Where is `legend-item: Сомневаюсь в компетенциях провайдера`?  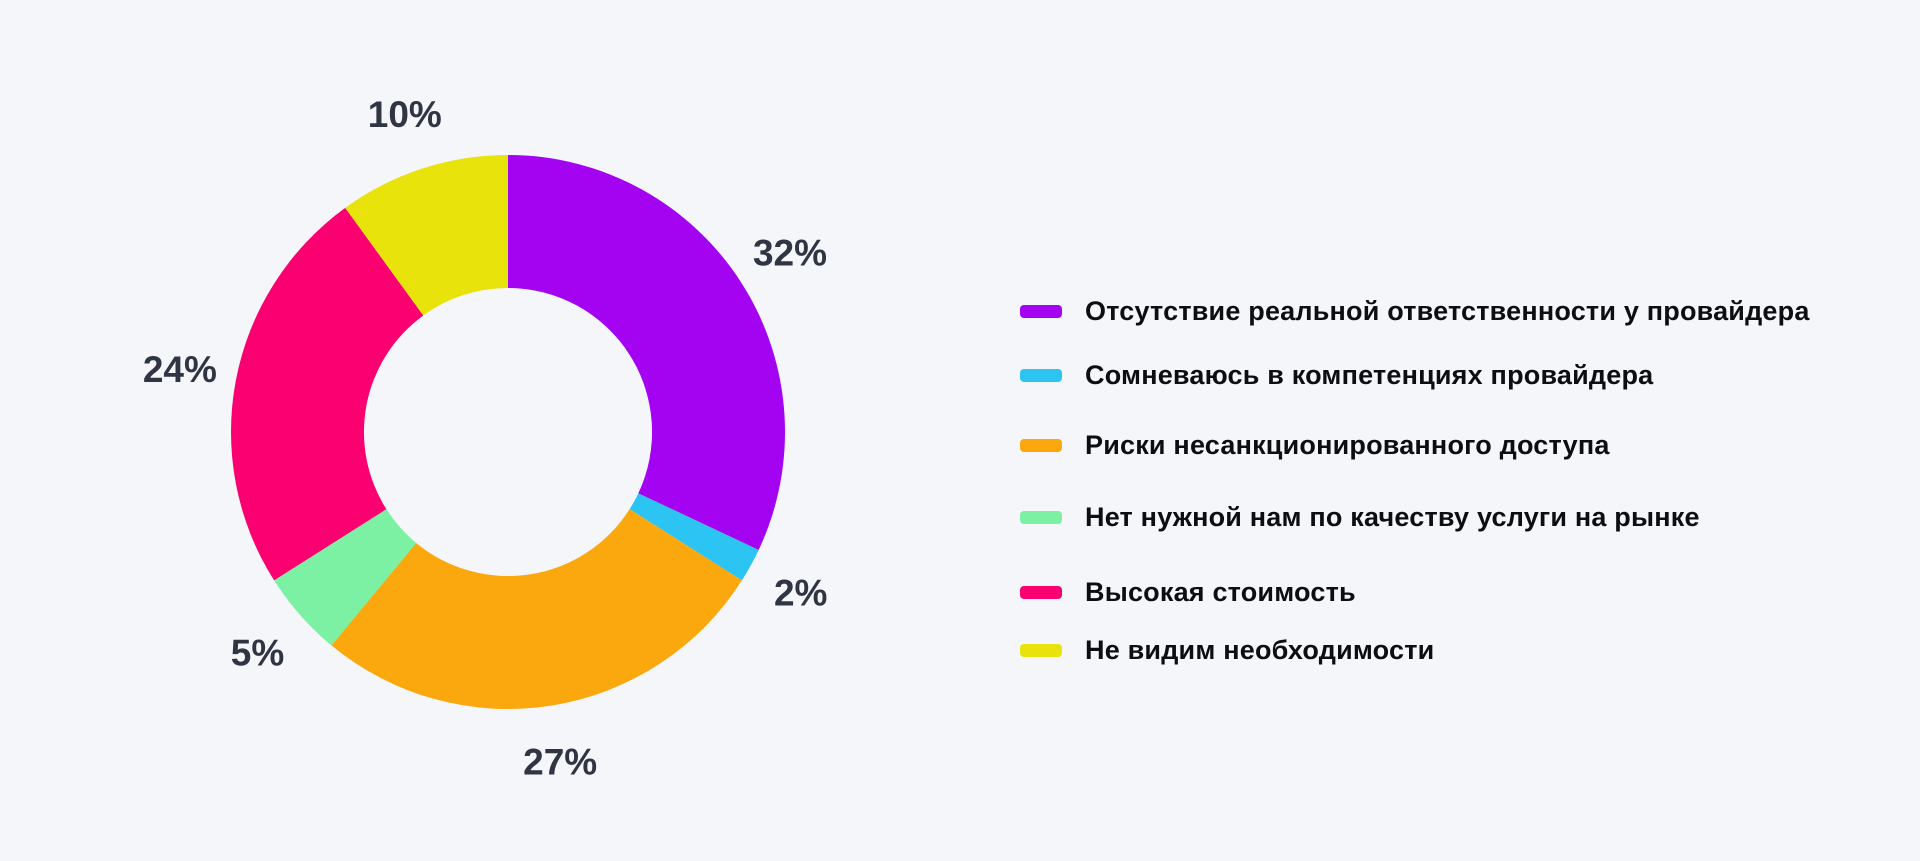 legend-item: Сомневаюсь в компетенциях провайдера is located at coordinates (1336, 375).